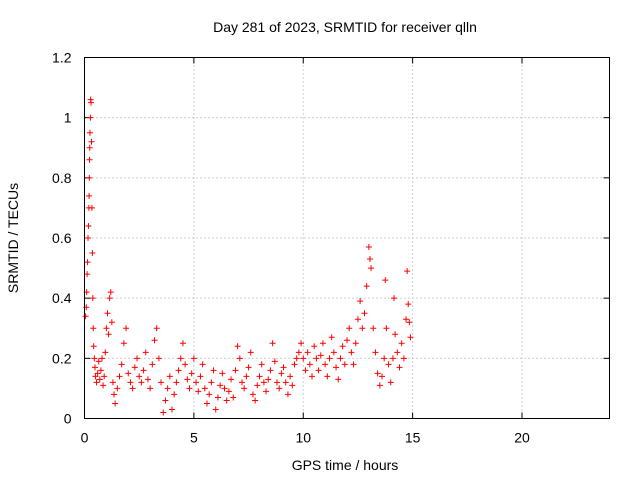 The width and height of the screenshot is (640, 480). Describe the element at coordinates (62, 358) in the screenshot. I see `y-tick-label: 0.2` at that location.